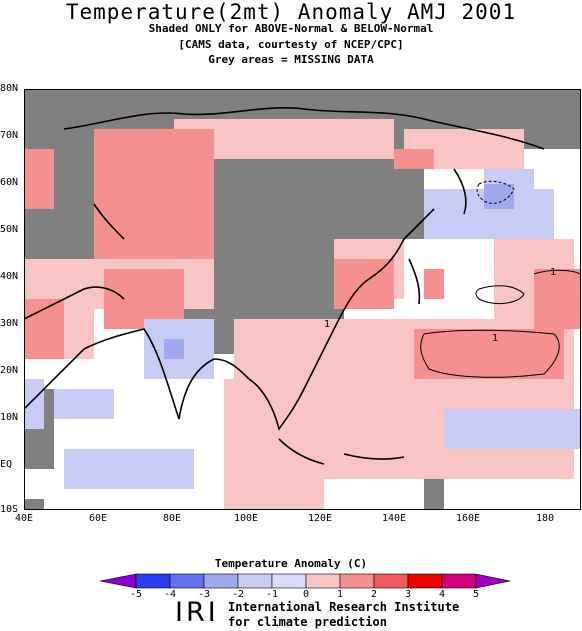 This screenshot has width=582, height=631. Describe the element at coordinates (136, 594) in the screenshot. I see `colorbar-tick: -5` at that location.